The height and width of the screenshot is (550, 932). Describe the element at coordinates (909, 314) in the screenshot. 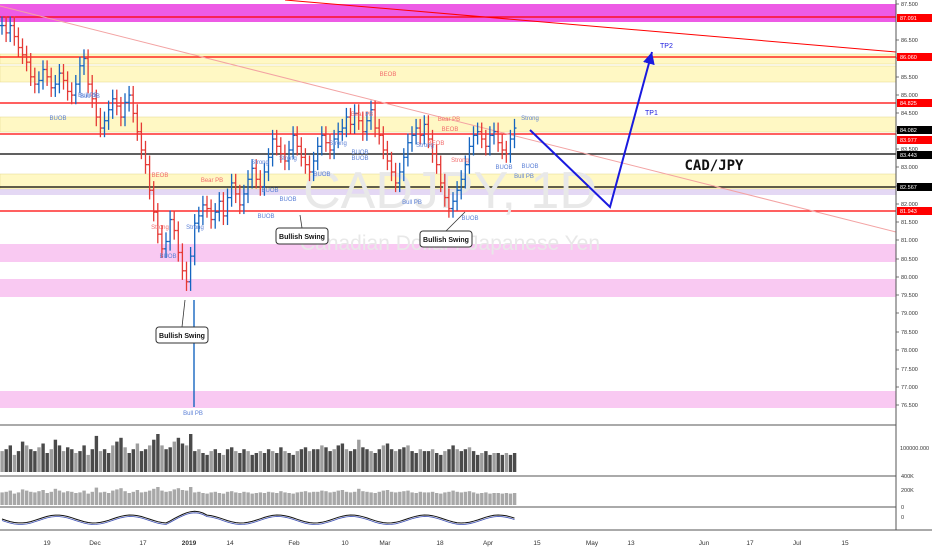

I see `price-tick-label: 79.000` at that location.